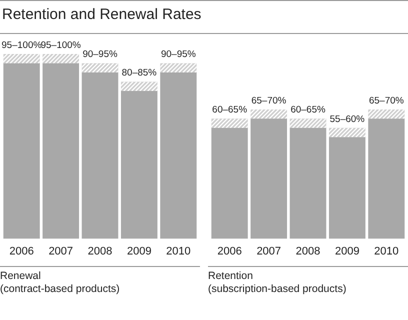  Describe the element at coordinates (140, 73) in the screenshot. I see `data-label: 80–85%` at that location.